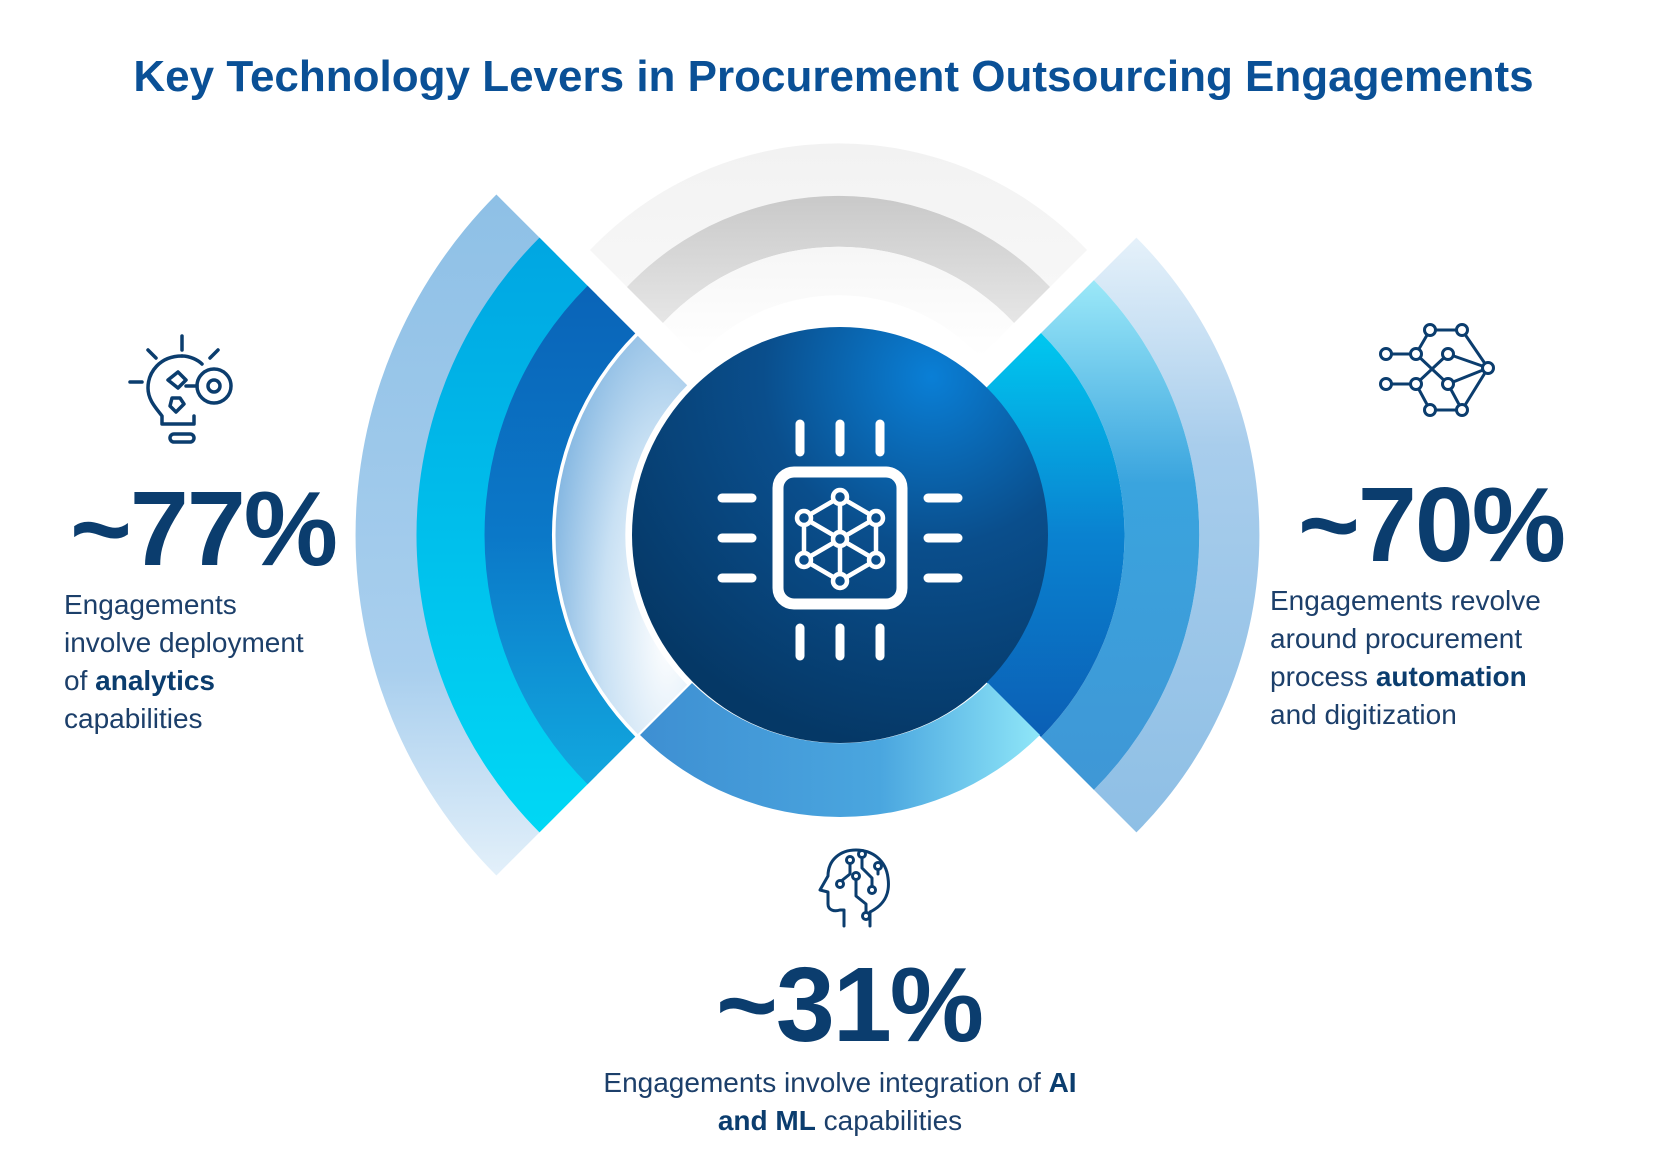  Describe the element at coordinates (840, 540) in the screenshot. I see `processor-chip-icon` at that location.